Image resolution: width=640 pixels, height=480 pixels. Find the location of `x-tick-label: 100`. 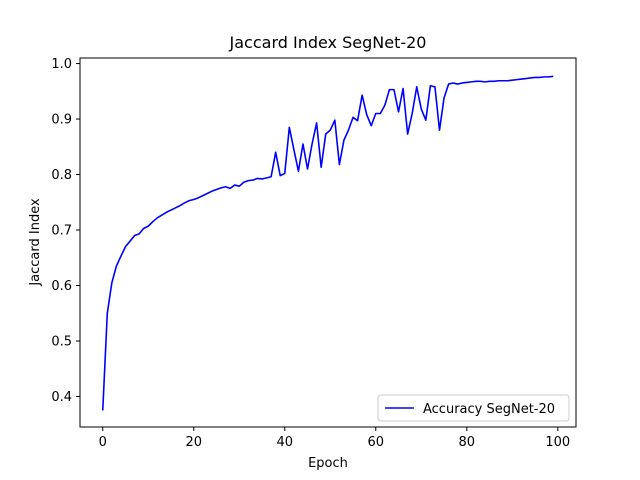

x-tick-label: 100 is located at coordinates (557, 442).